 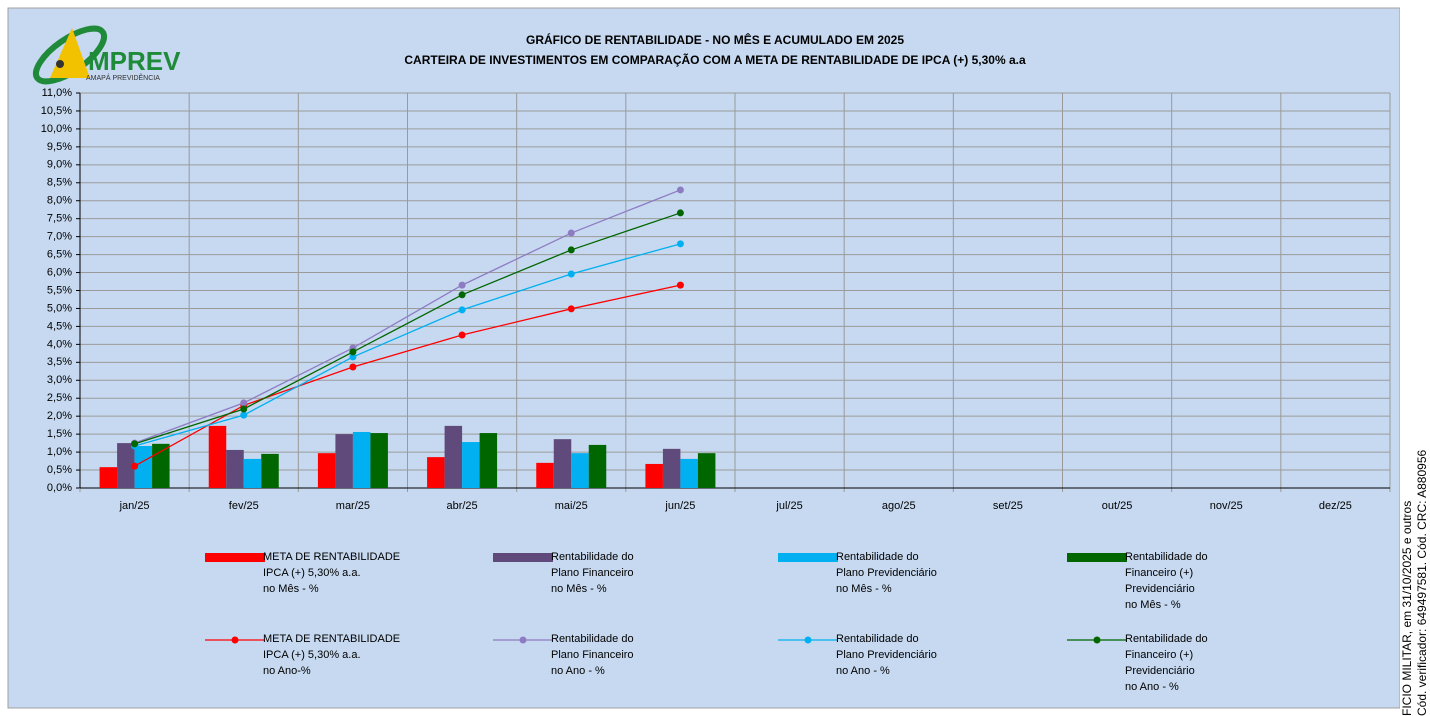 I want to click on x-tick-label: out/25, so click(x=1117, y=506).